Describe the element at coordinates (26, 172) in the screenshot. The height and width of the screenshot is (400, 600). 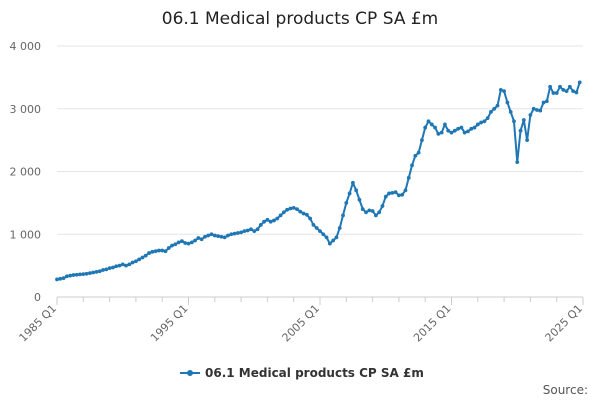
I see `y-tick-label: 2 000` at that location.